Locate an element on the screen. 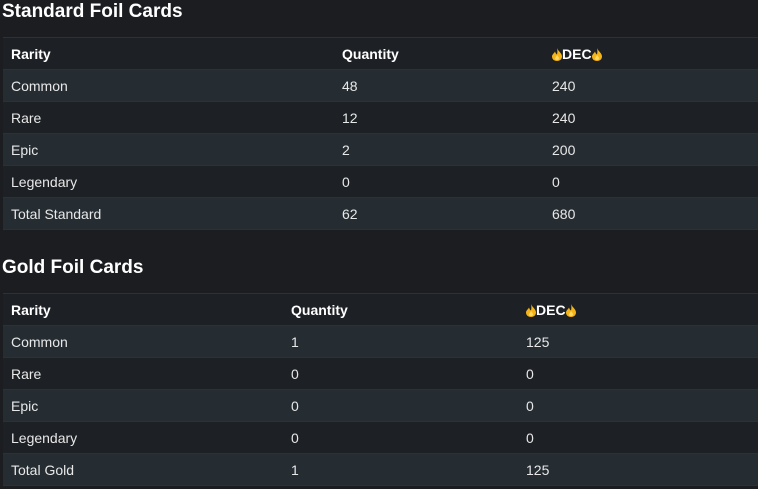 The width and height of the screenshot is (758, 489). row: Common 1 125 is located at coordinates (380, 341).